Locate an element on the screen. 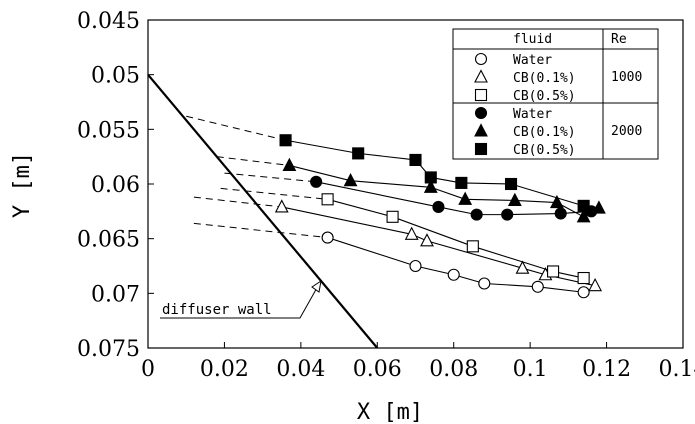 The height and width of the screenshot is (424, 695). legend-box is located at coordinates (555, 94).